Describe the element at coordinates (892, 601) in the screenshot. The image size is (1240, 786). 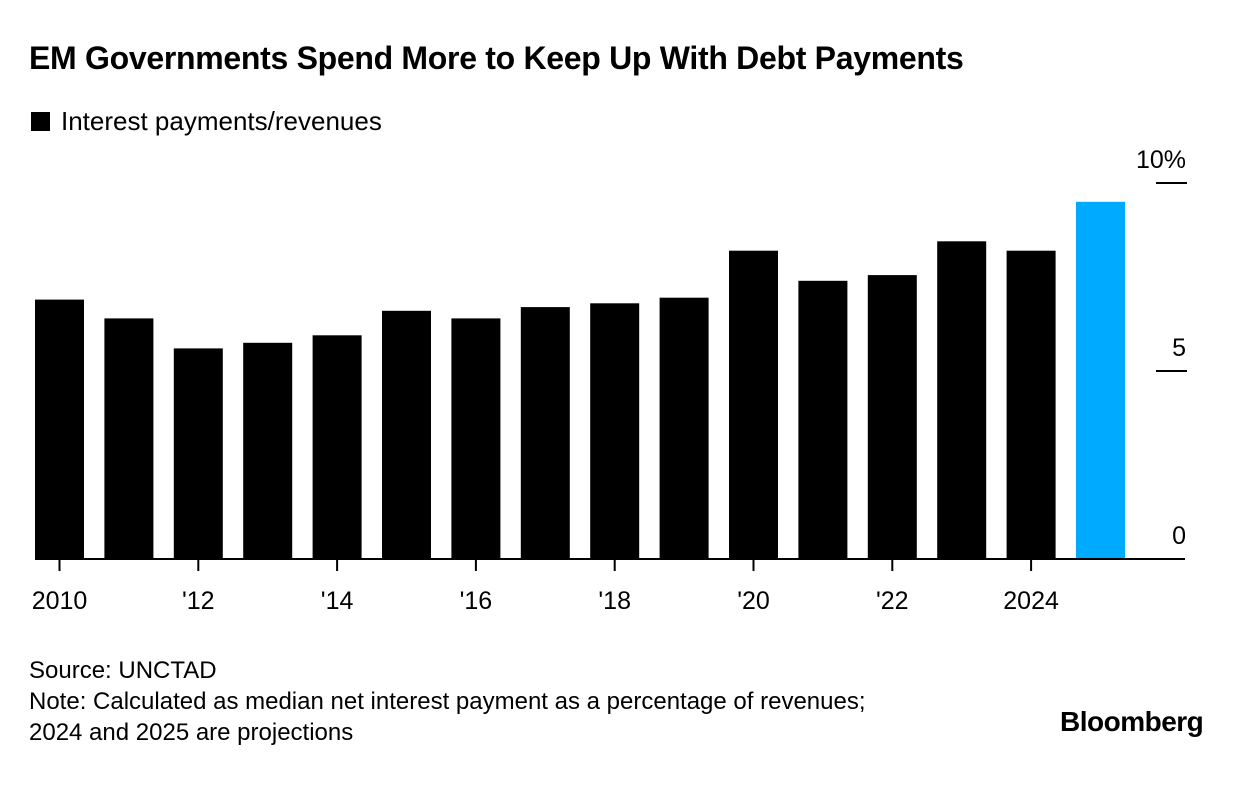
I see `x-tick-label: '22` at that location.